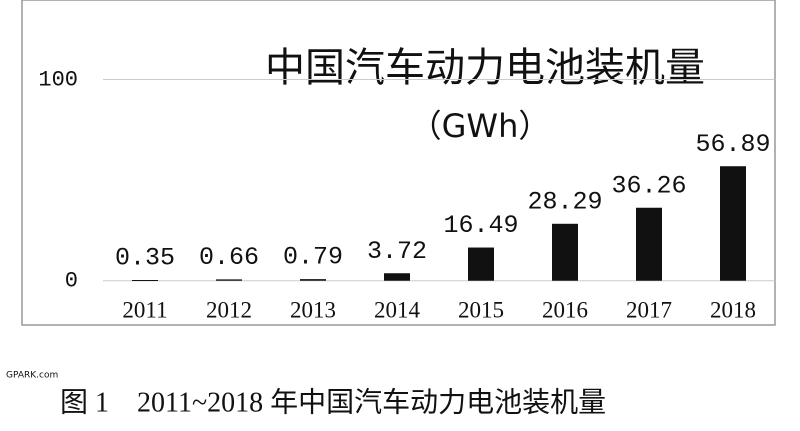 Image resolution: width=800 pixels, height=431 pixels. Describe the element at coordinates (485, 68) in the screenshot. I see `chart-title: 中国汽车动力电池装机量` at that location.